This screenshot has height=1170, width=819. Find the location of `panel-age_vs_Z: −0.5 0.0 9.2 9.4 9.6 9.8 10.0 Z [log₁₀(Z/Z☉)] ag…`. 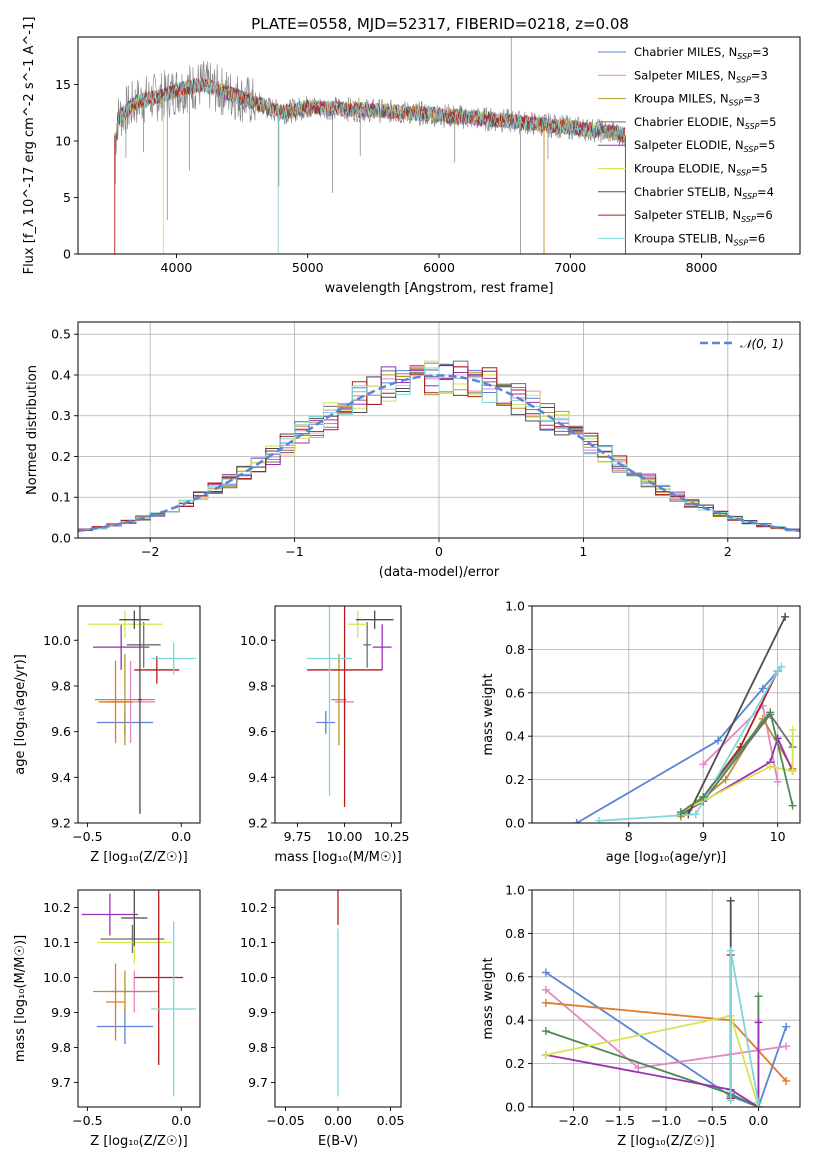

panel-age_vs_Z: −0.5 0.0 9.2 9.4 9.6 9.8 10.0 Z [log₁₀(Z/Z☉)] ag… is located at coordinates (107, 735).